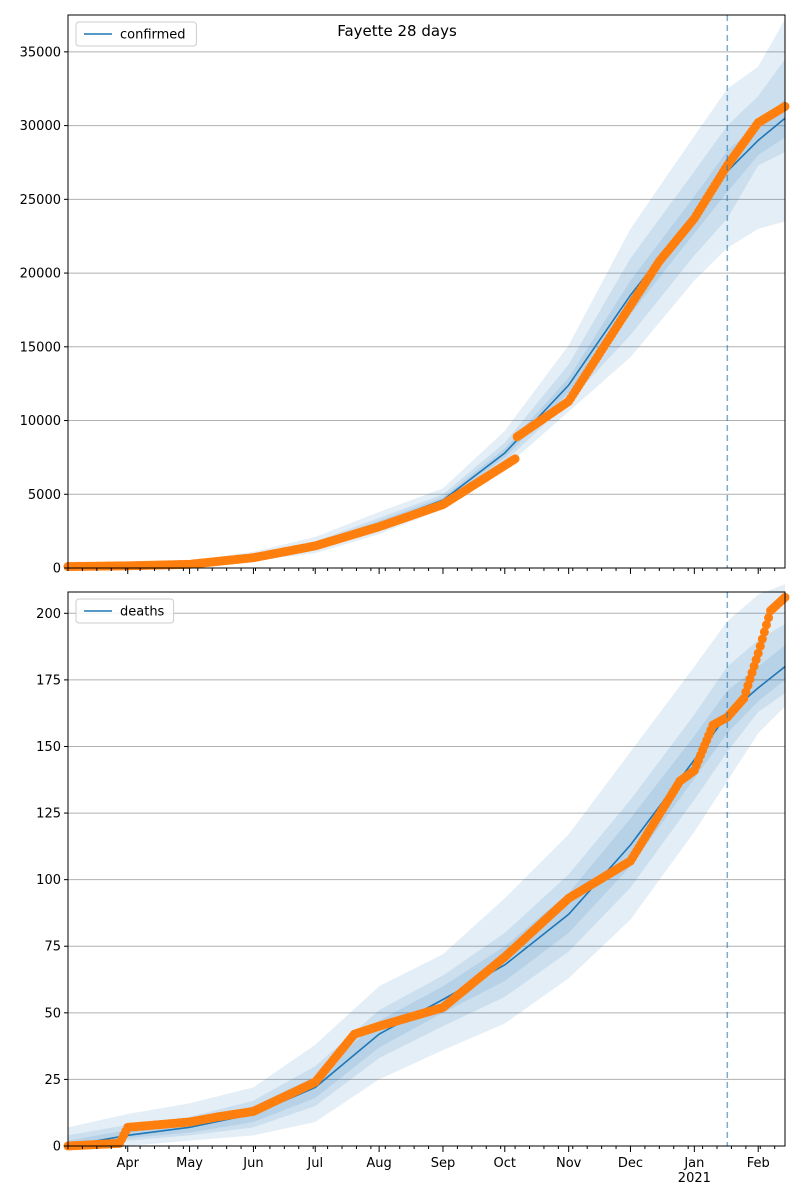 The width and height of the screenshot is (800, 1200). Describe the element at coordinates (758, 1163) in the screenshot. I see `x-tick-label: Feb` at that location.